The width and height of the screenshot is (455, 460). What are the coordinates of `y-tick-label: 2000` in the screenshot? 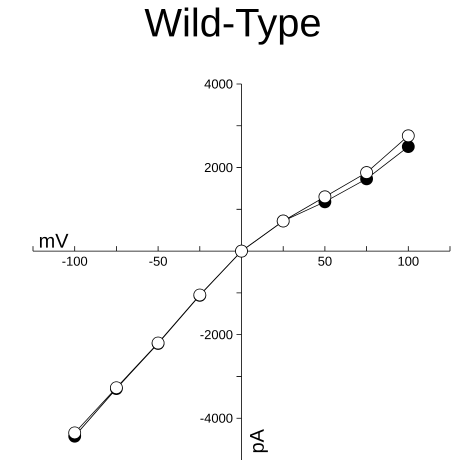 It's located at (218, 167).